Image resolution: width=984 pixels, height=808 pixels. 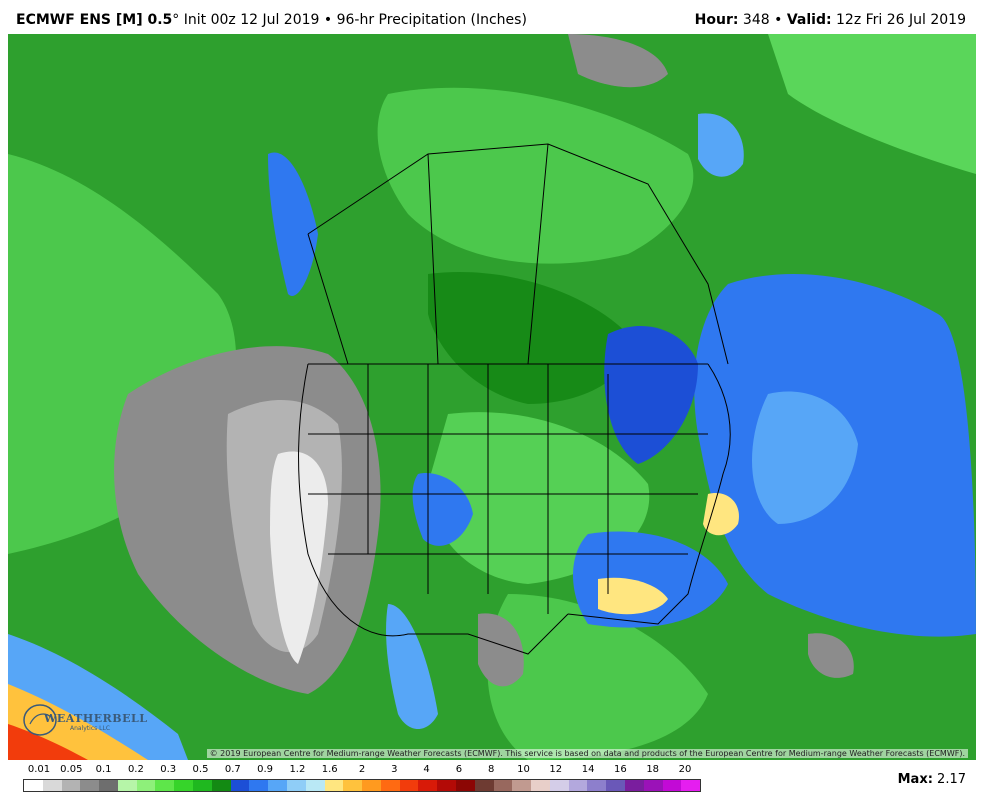 What do you see at coordinates (951, 779) in the screenshot?
I see `max-number: 2.17` at bounding box center [951, 779].